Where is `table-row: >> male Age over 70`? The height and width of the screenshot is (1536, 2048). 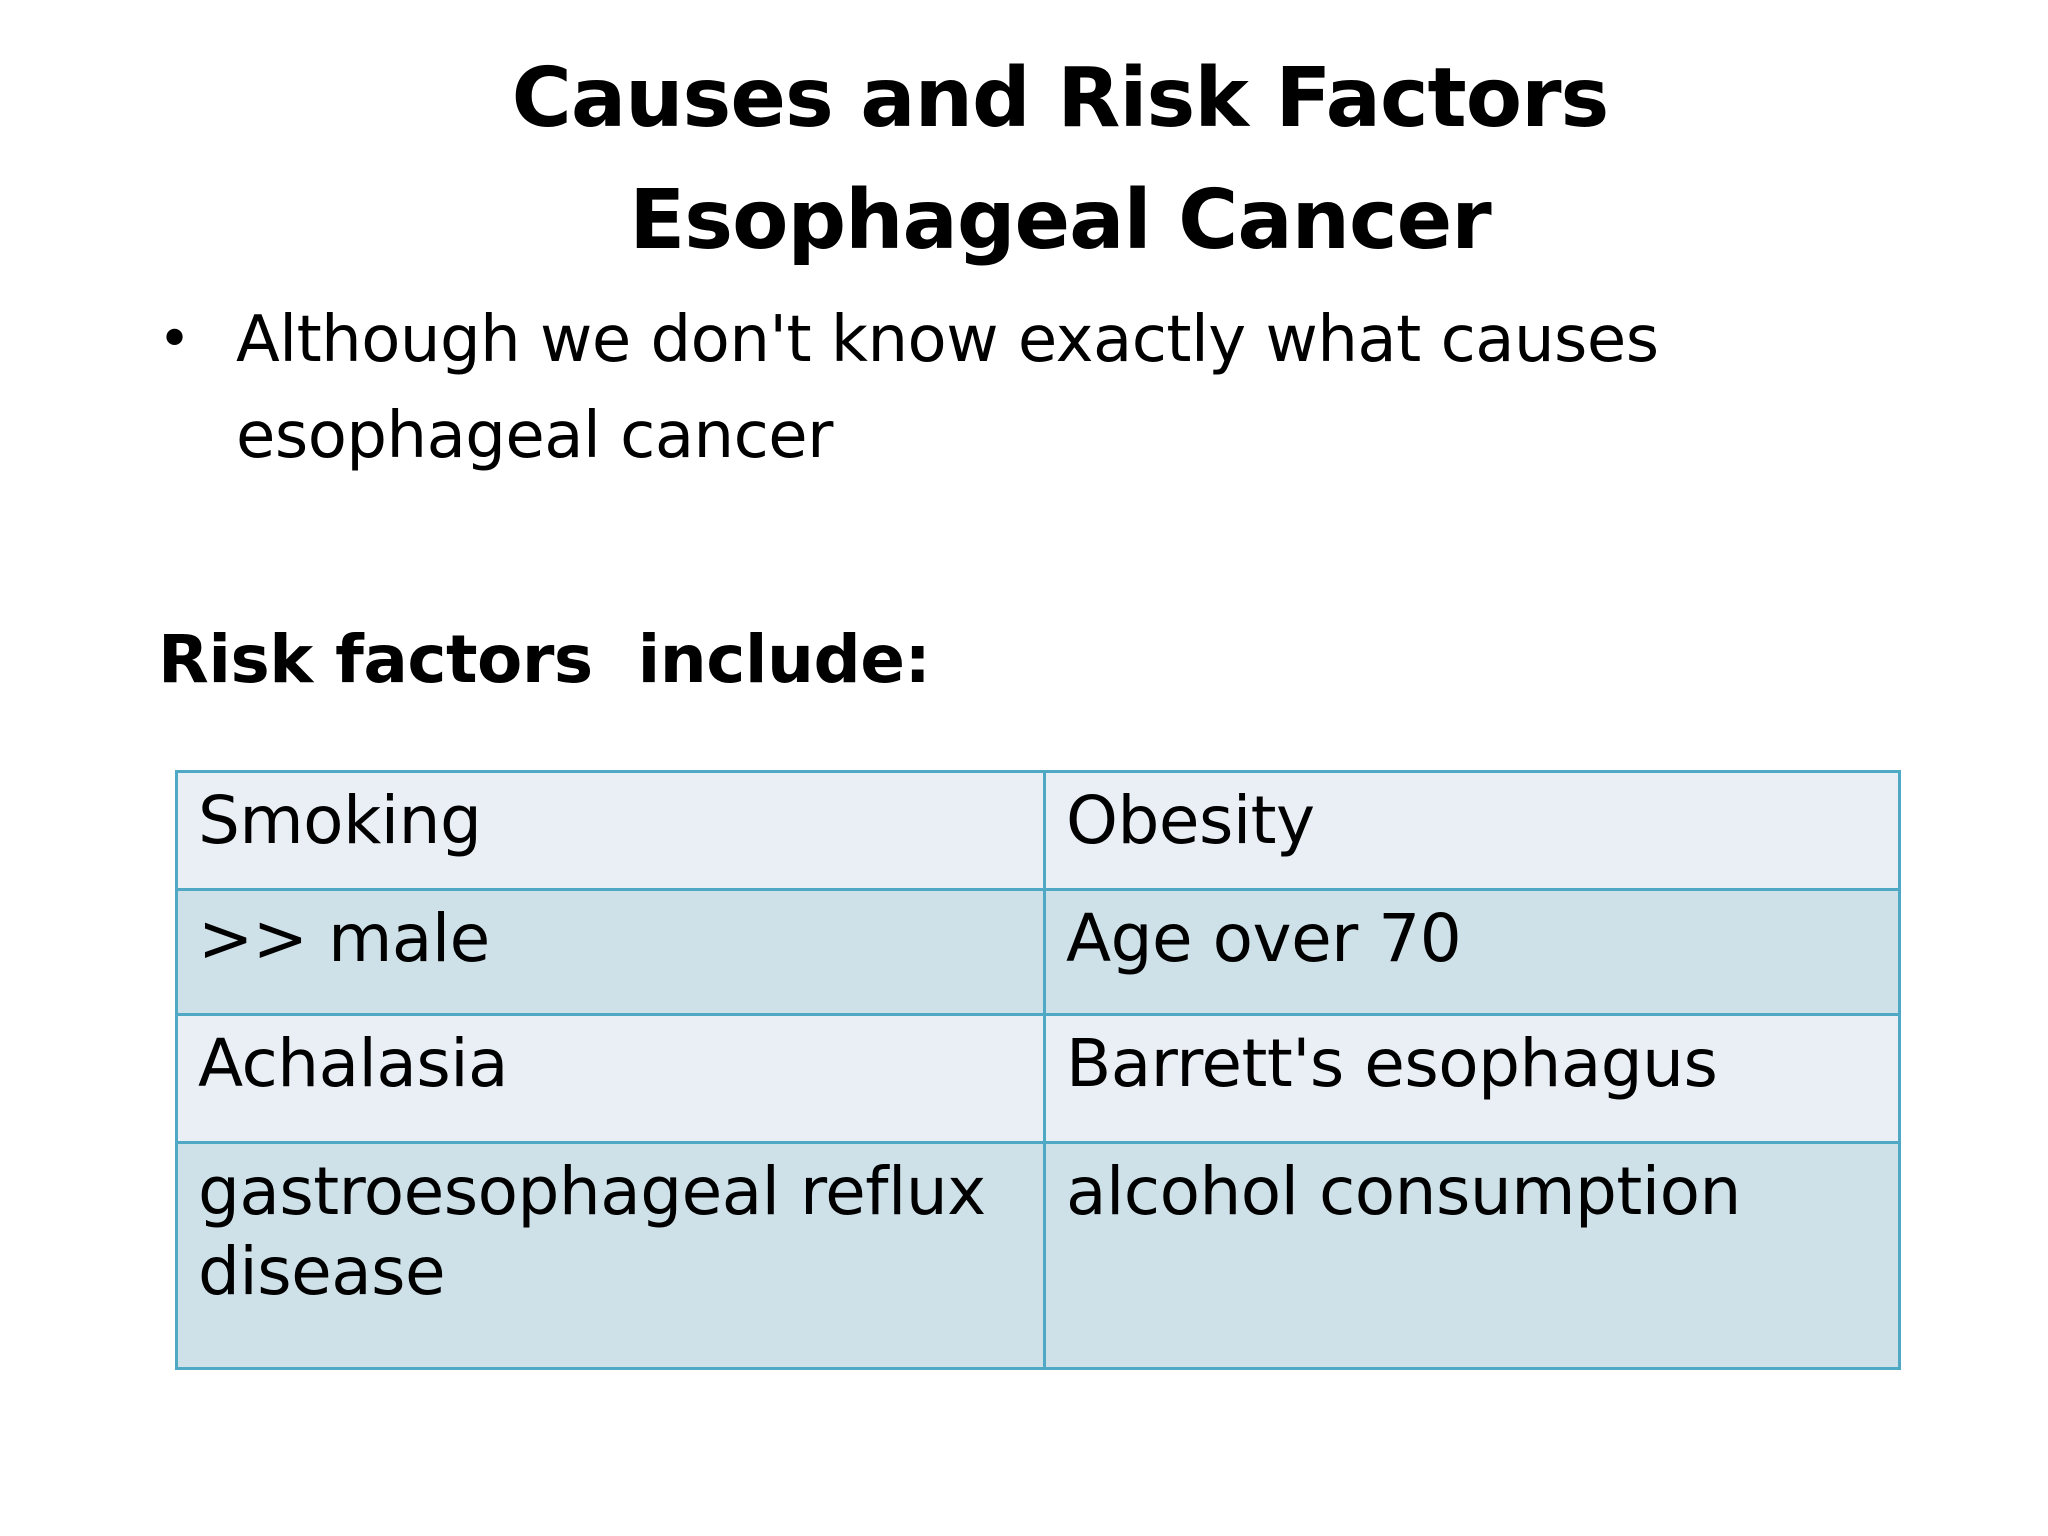
table-row: >> male Age over 70 is located at coordinates (1038, 952).